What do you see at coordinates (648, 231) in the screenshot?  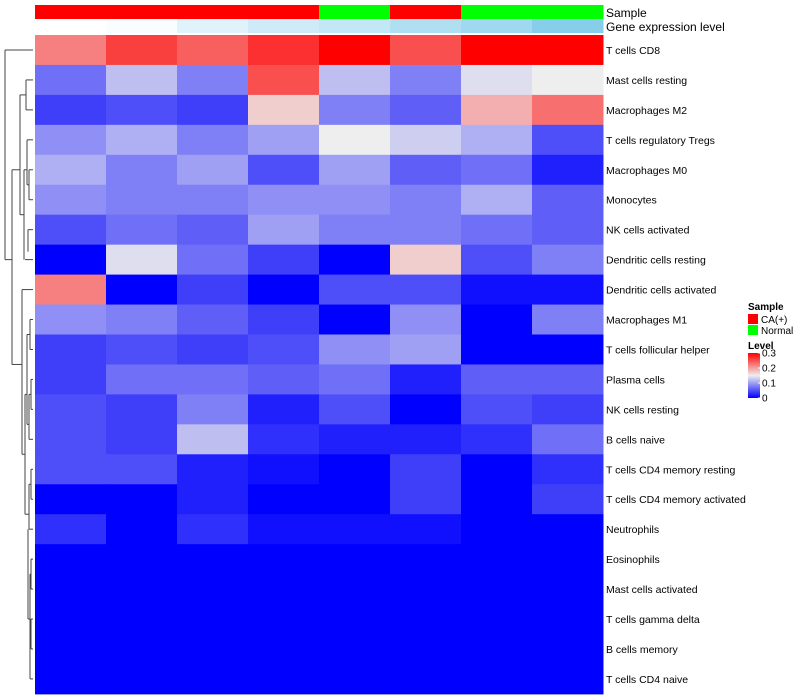 I see `row-label: NK cells activated` at bounding box center [648, 231].